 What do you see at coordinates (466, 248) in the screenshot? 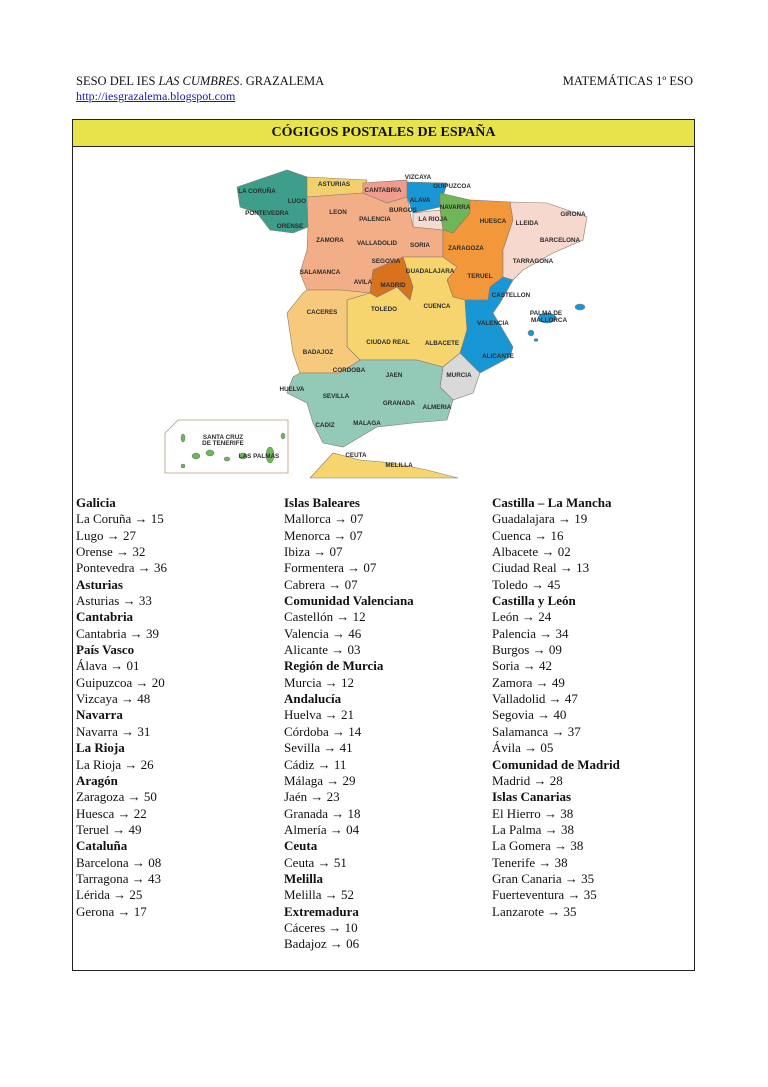
I see `map-label: ZARAGOZA` at bounding box center [466, 248].